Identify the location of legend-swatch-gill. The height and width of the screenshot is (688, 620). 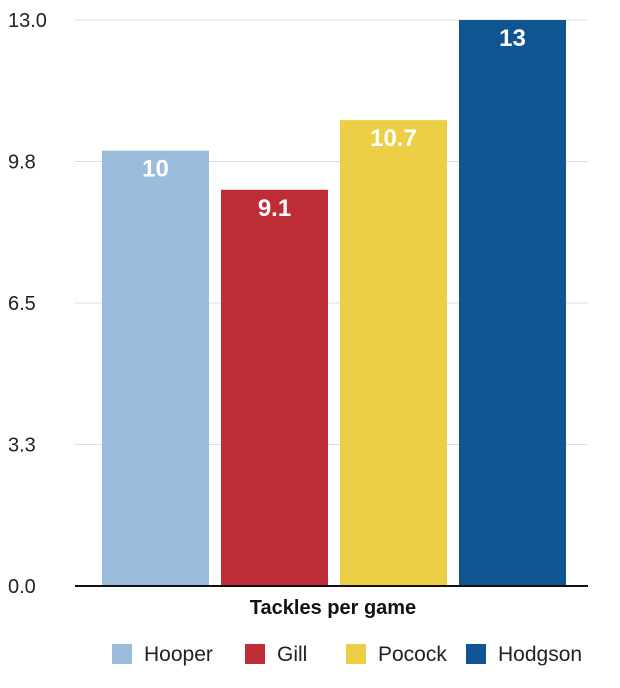
(255, 654).